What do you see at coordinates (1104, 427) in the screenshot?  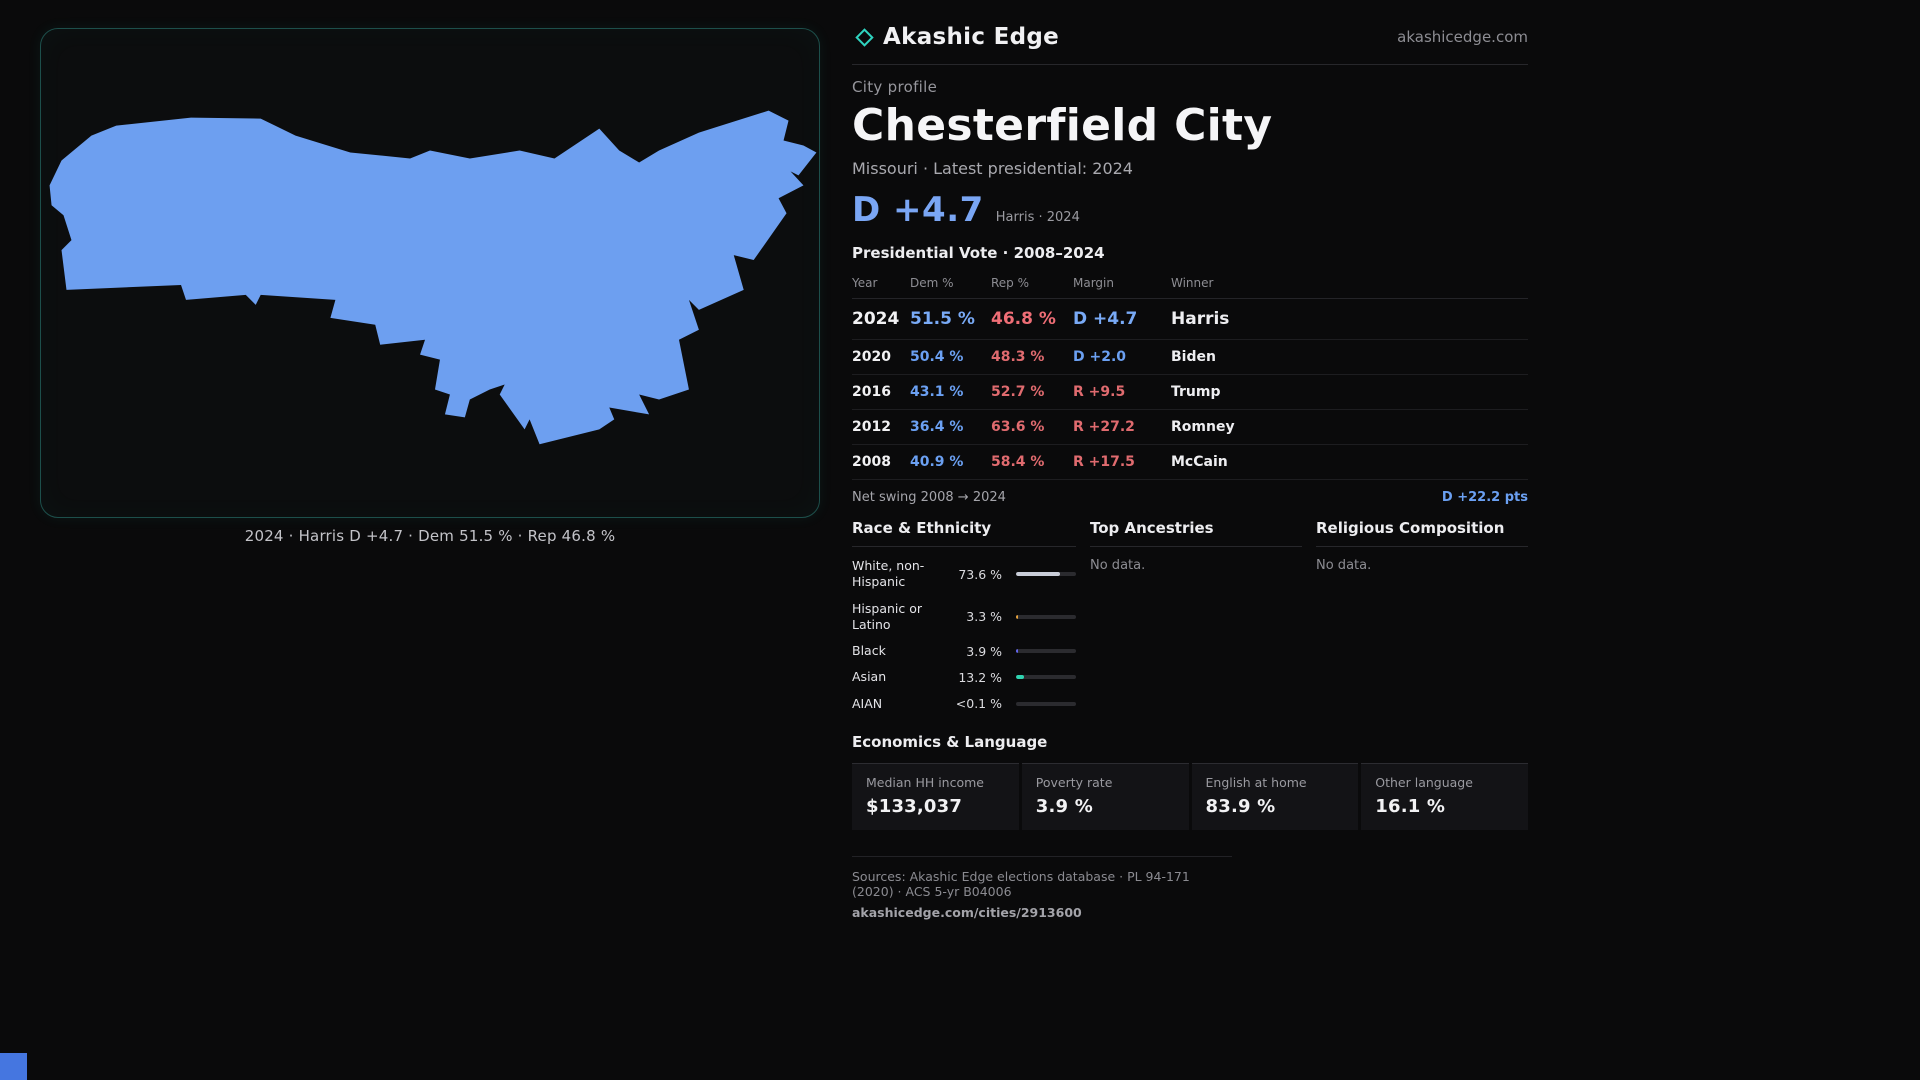 I see `row-margin: R +27.2` at bounding box center [1104, 427].